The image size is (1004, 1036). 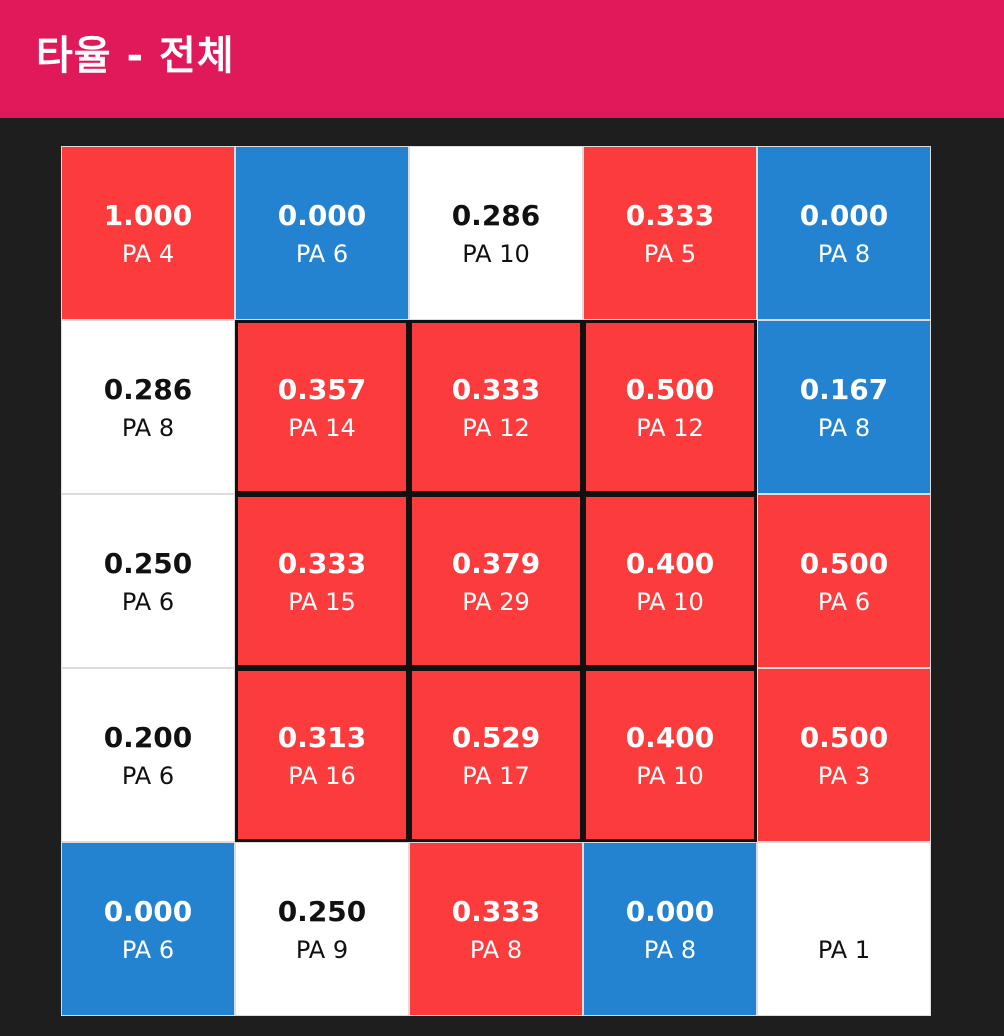 What do you see at coordinates (496, 755) in the screenshot?
I see `heatmap-cell-r3-c2: 0.529 PA 17` at bounding box center [496, 755].